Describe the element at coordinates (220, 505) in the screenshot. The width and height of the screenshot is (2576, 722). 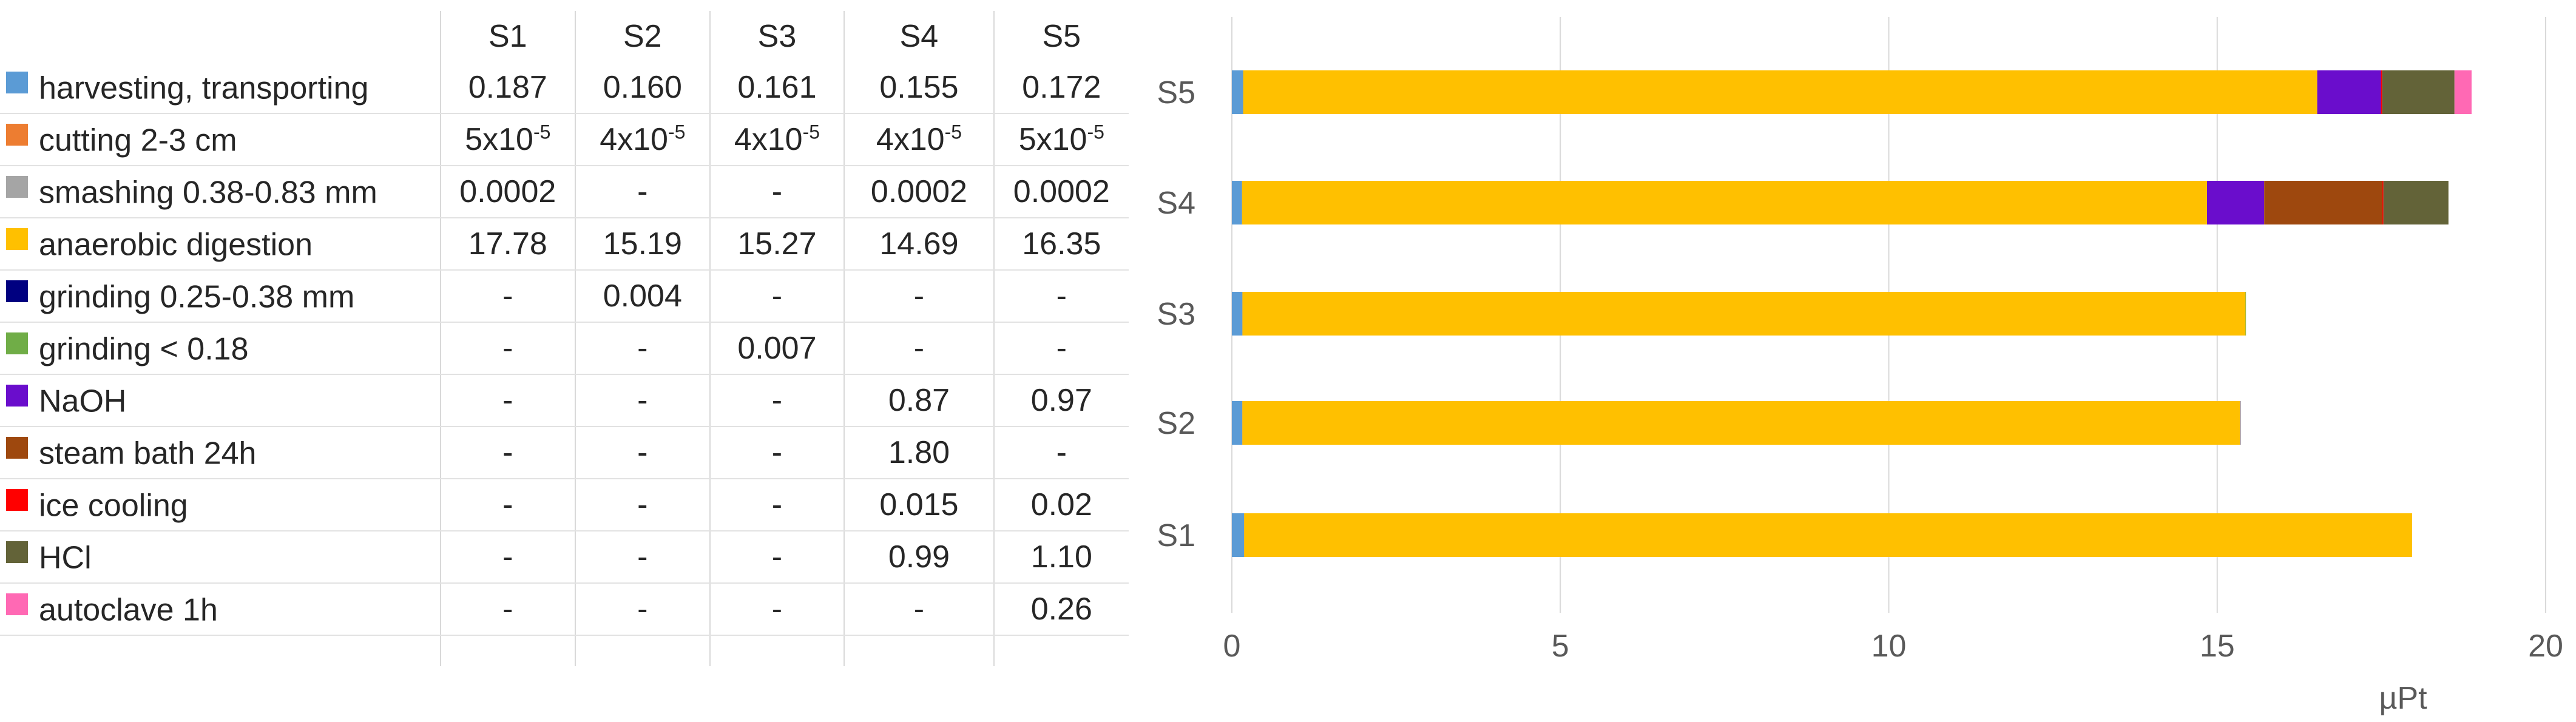
I see `row-label: ice cooling` at that location.